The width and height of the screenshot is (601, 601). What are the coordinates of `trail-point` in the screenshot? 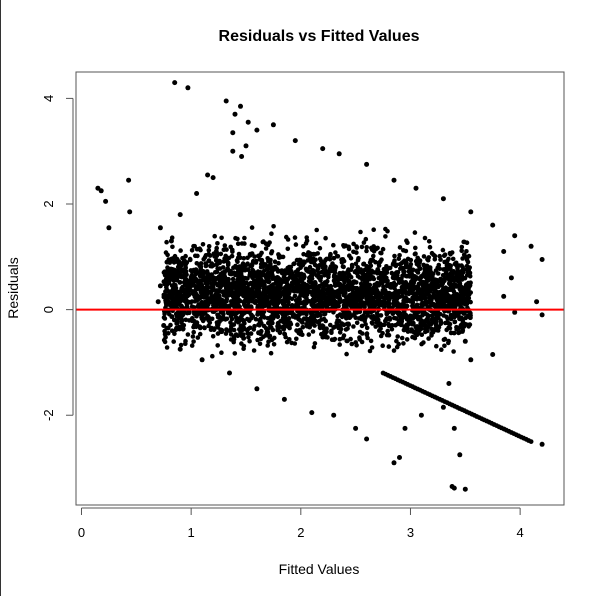 It's located at (531, 441).